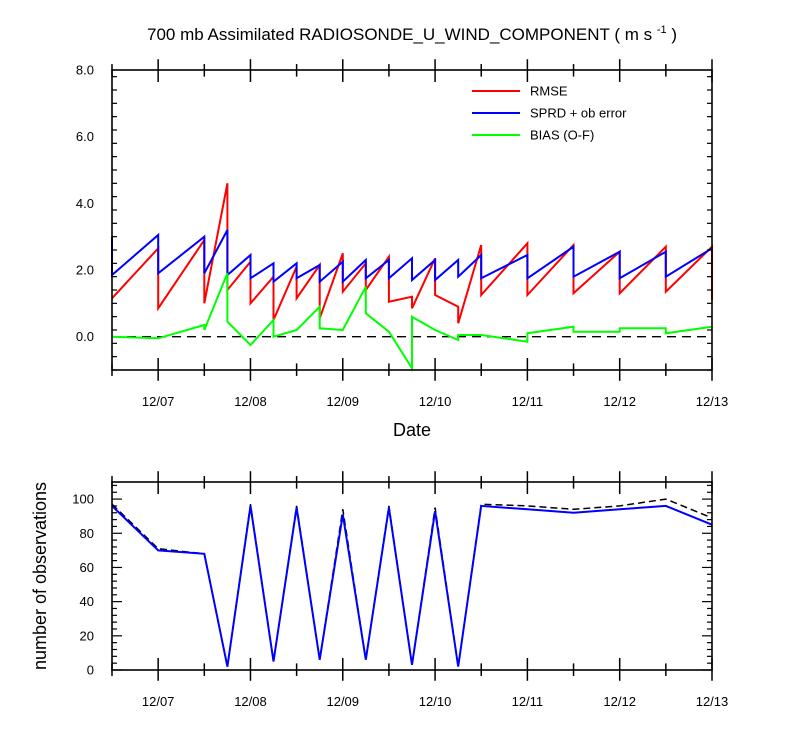 The height and width of the screenshot is (750, 800). Describe the element at coordinates (87, 567) in the screenshot. I see `bottom-y-tick-label: 60` at that location.